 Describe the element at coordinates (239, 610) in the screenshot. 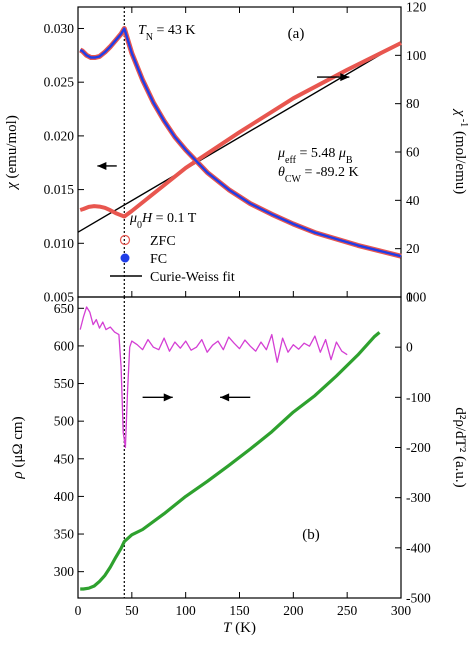

I see `x-tick-label-b: 150` at that location.